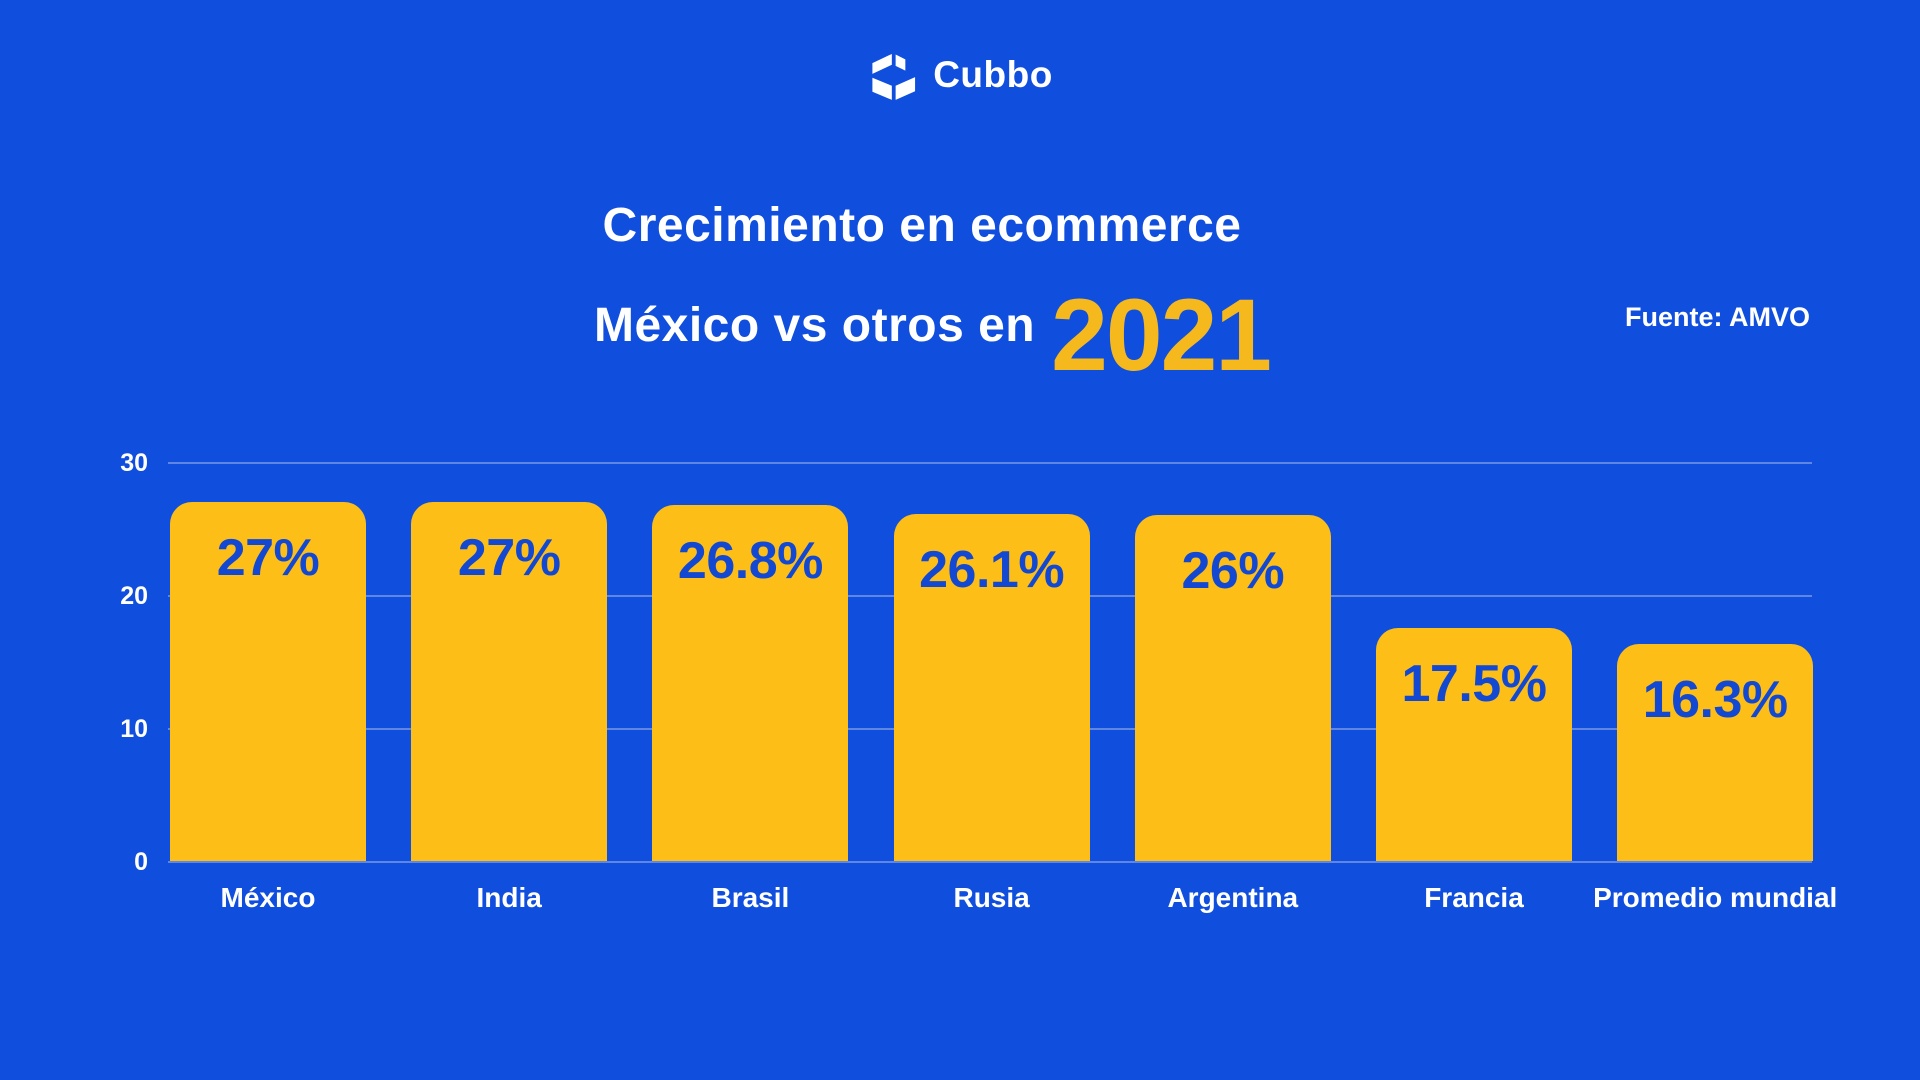 This screenshot has width=1920, height=1080. I want to click on y-tick-label-0: 0, so click(141, 862).